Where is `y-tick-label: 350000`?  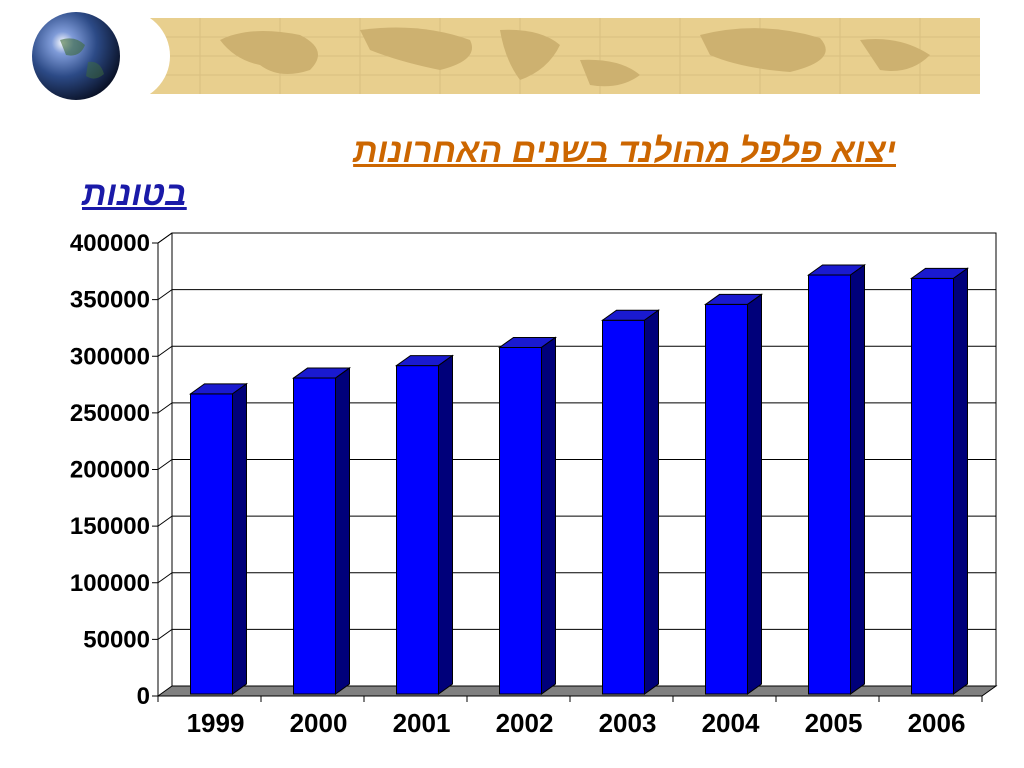 y-tick-label: 350000 is located at coordinates (110, 300).